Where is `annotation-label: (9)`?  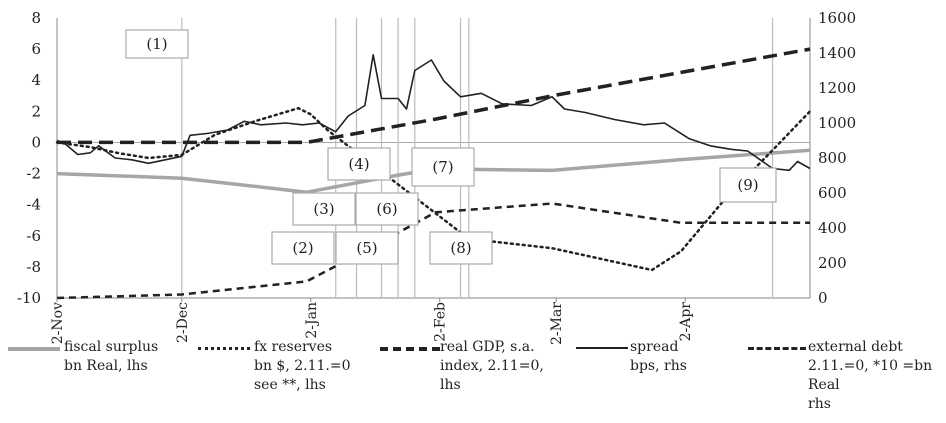 annotation-label: (9) is located at coordinates (747, 185).